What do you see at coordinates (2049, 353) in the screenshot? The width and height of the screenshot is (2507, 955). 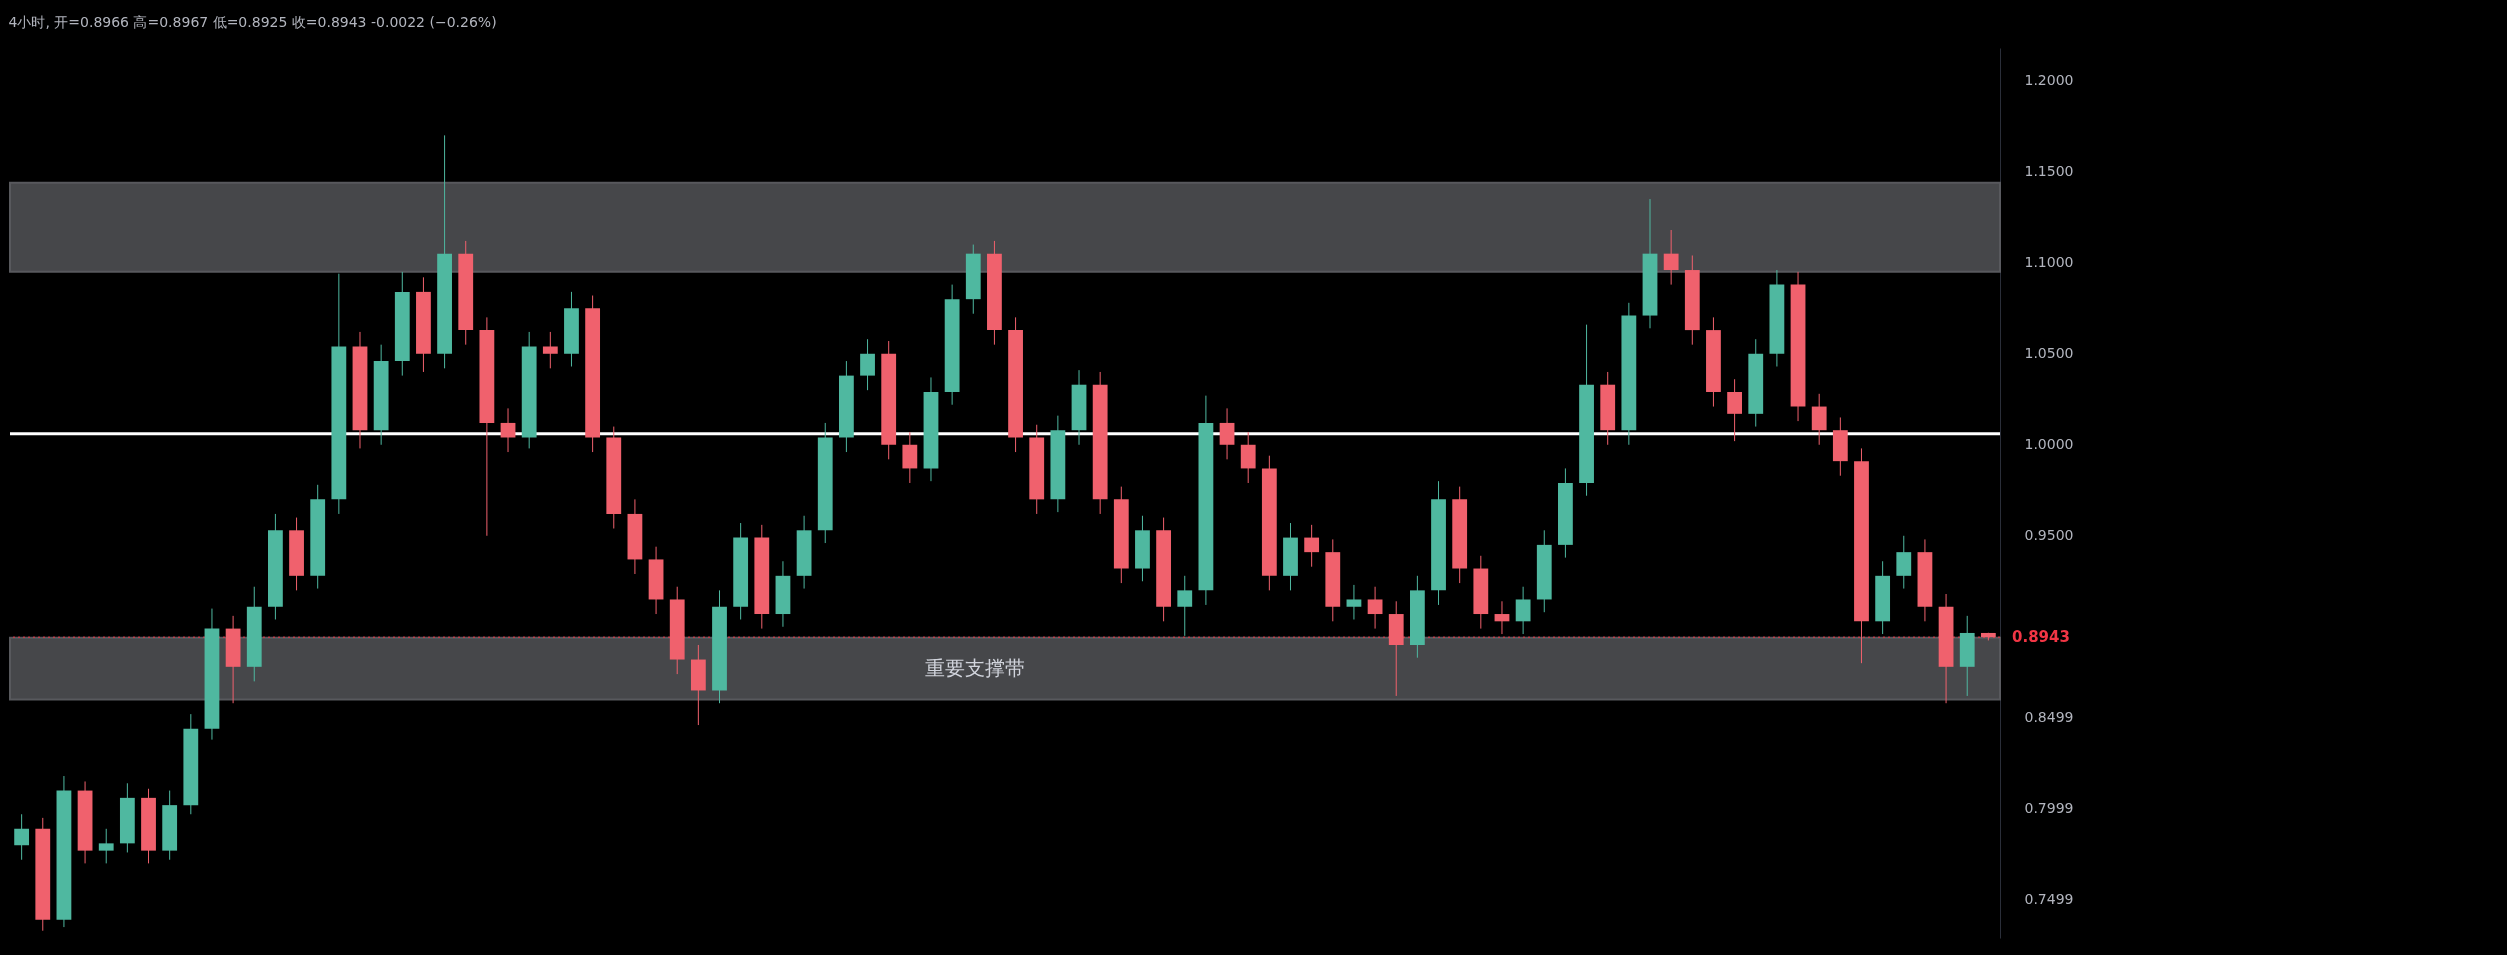 I see `y-tick-label: 1.0500` at bounding box center [2049, 353].